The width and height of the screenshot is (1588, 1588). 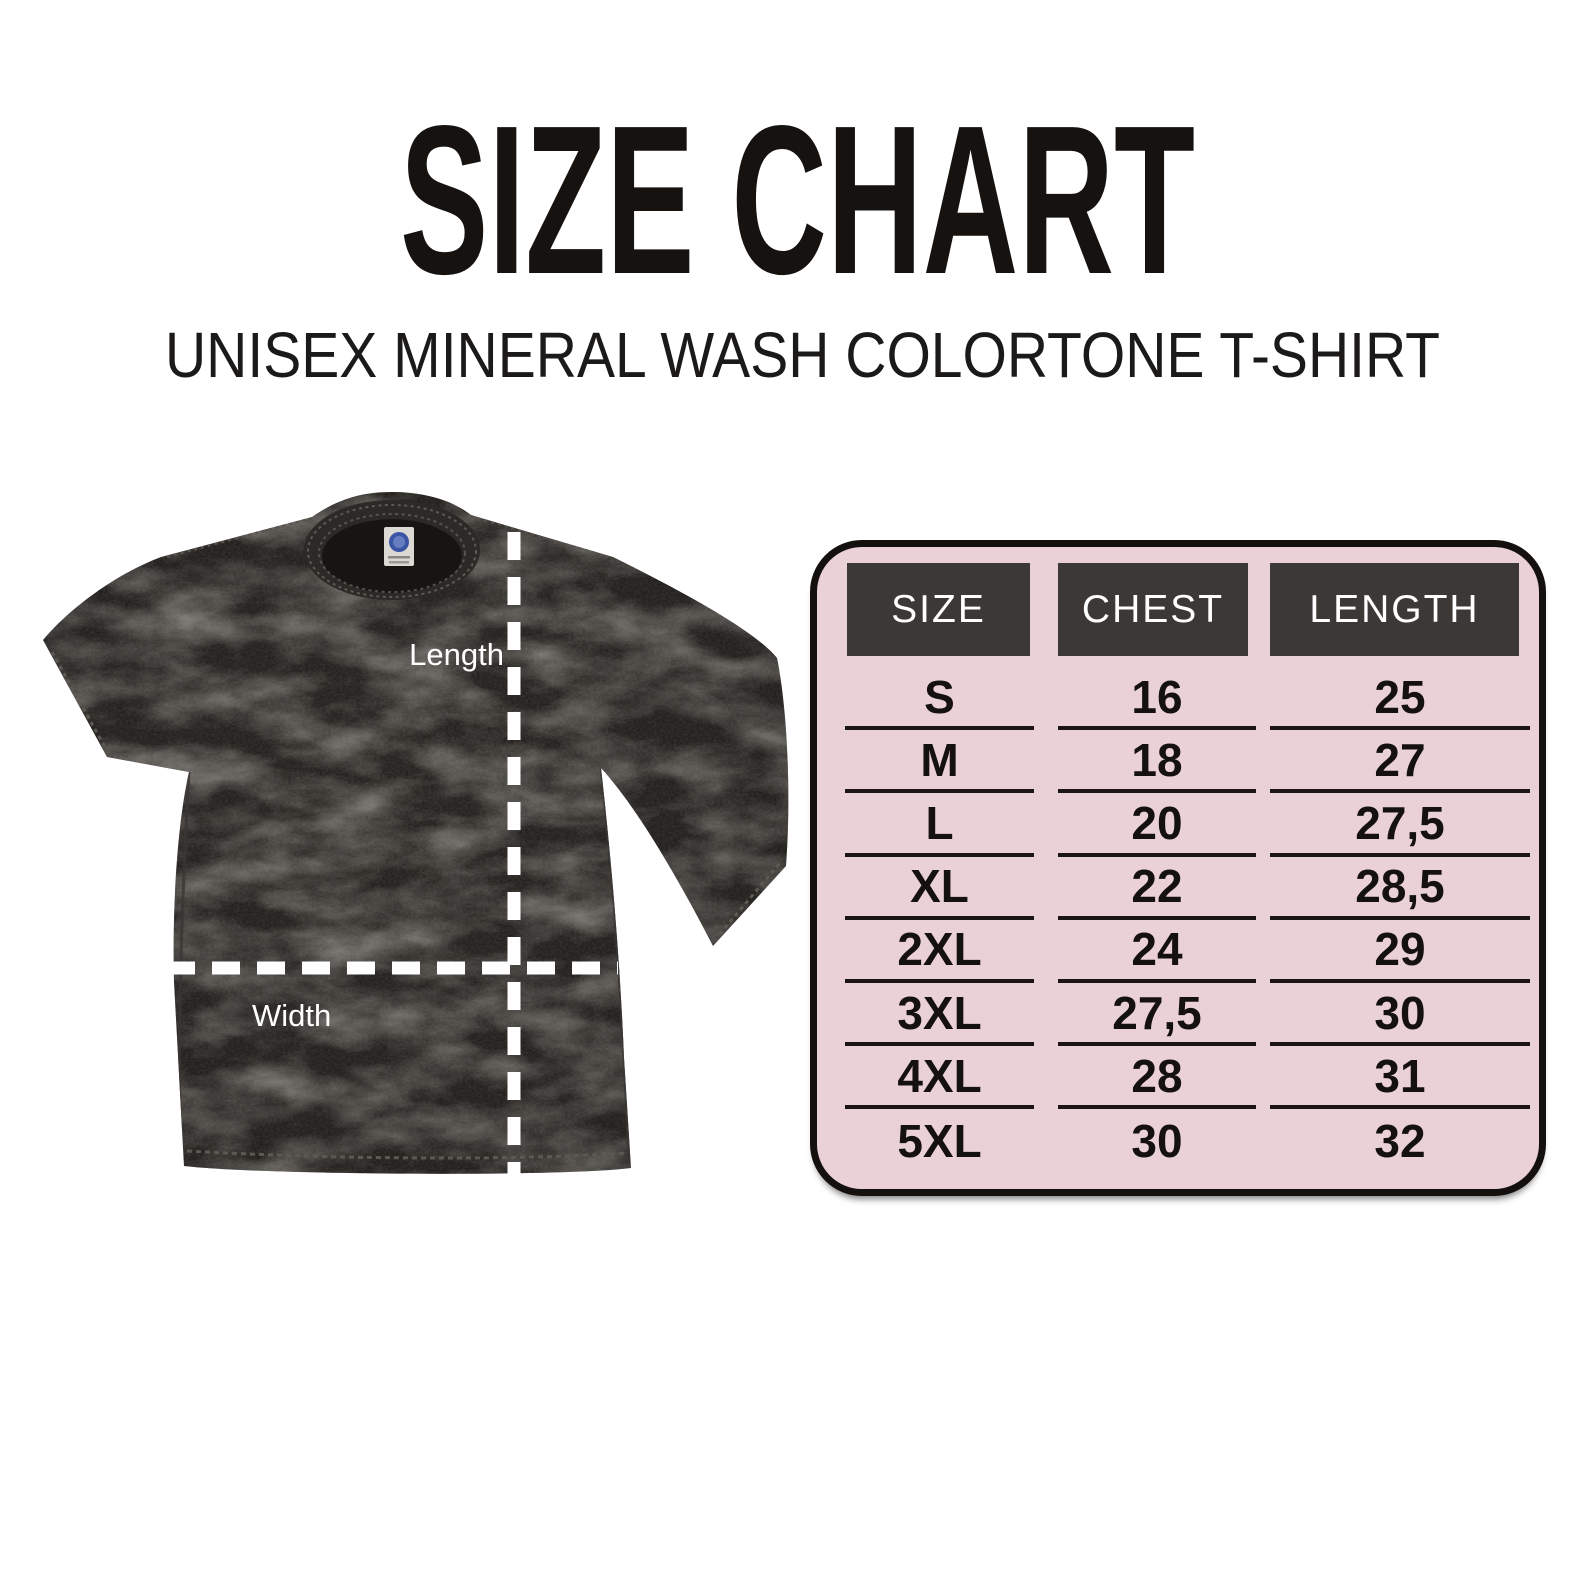 I want to click on size-cell: S, so click(x=939, y=699).